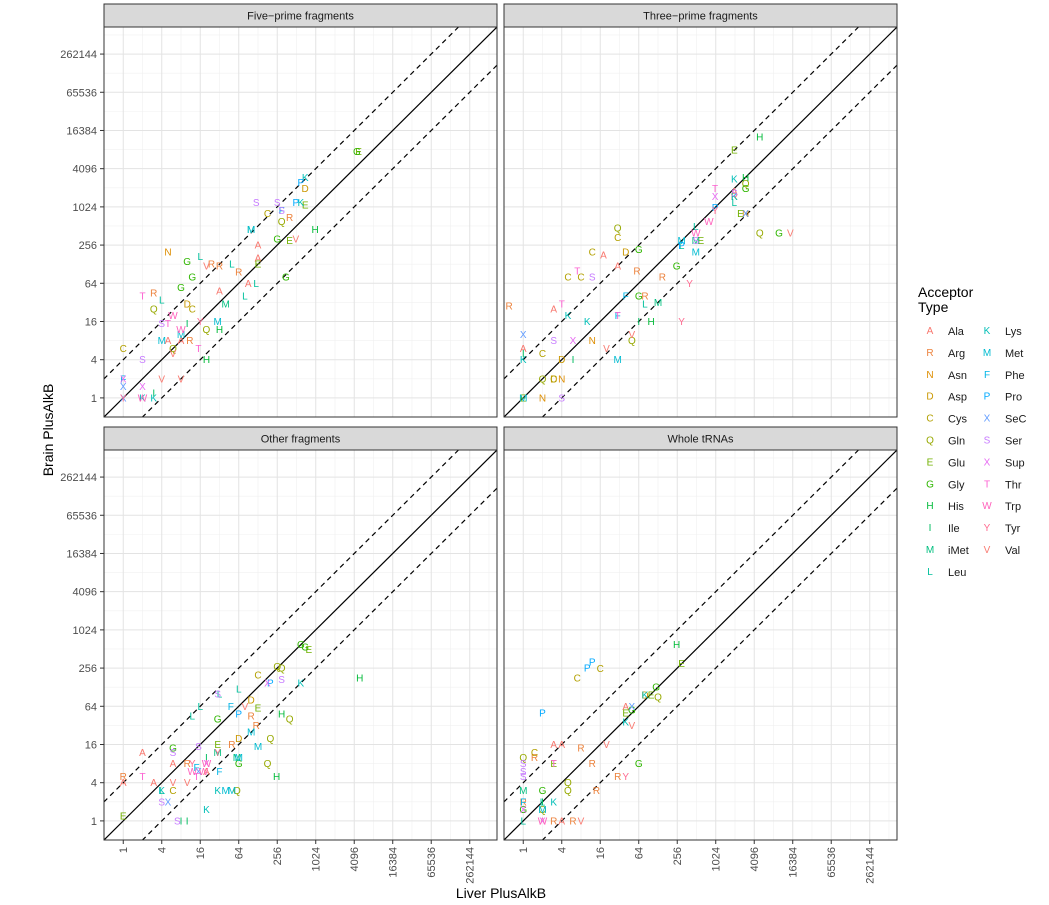  What do you see at coordinates (930, 331) in the screenshot?
I see `legend-key-glyph: A` at bounding box center [930, 331].